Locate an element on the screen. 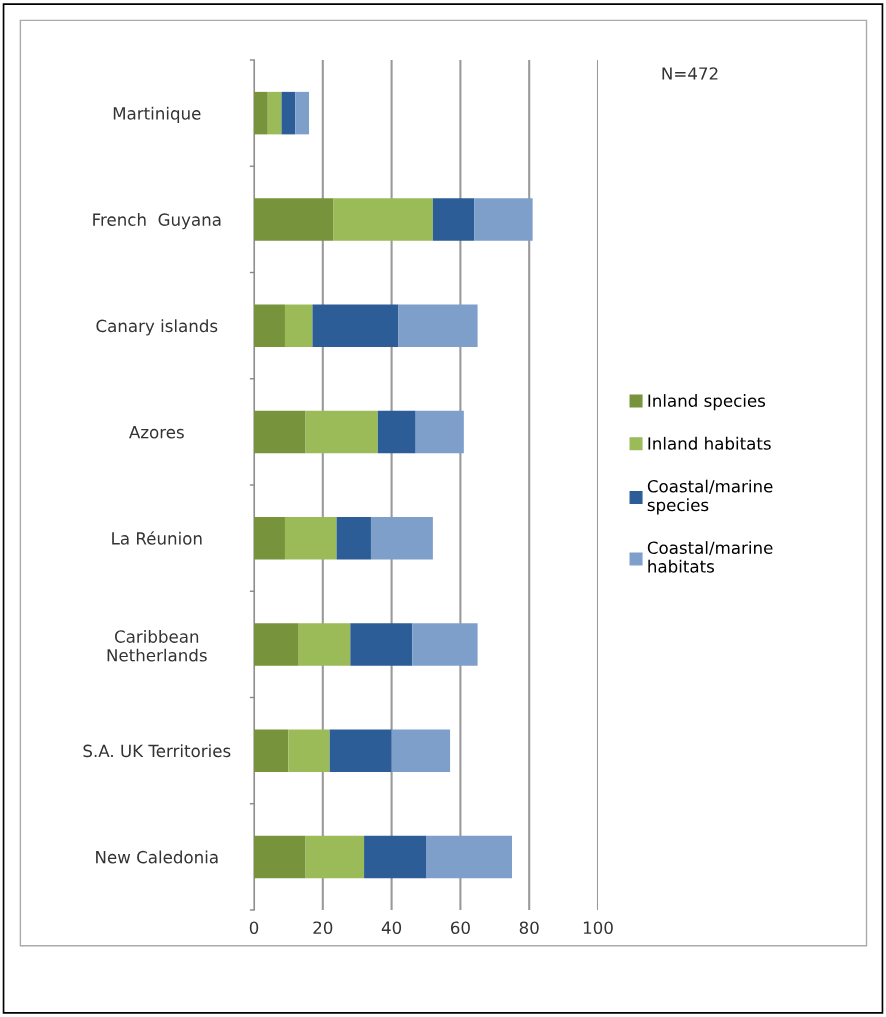 The width and height of the screenshot is (886, 1017). x-tick-label: 60 is located at coordinates (460, 928).